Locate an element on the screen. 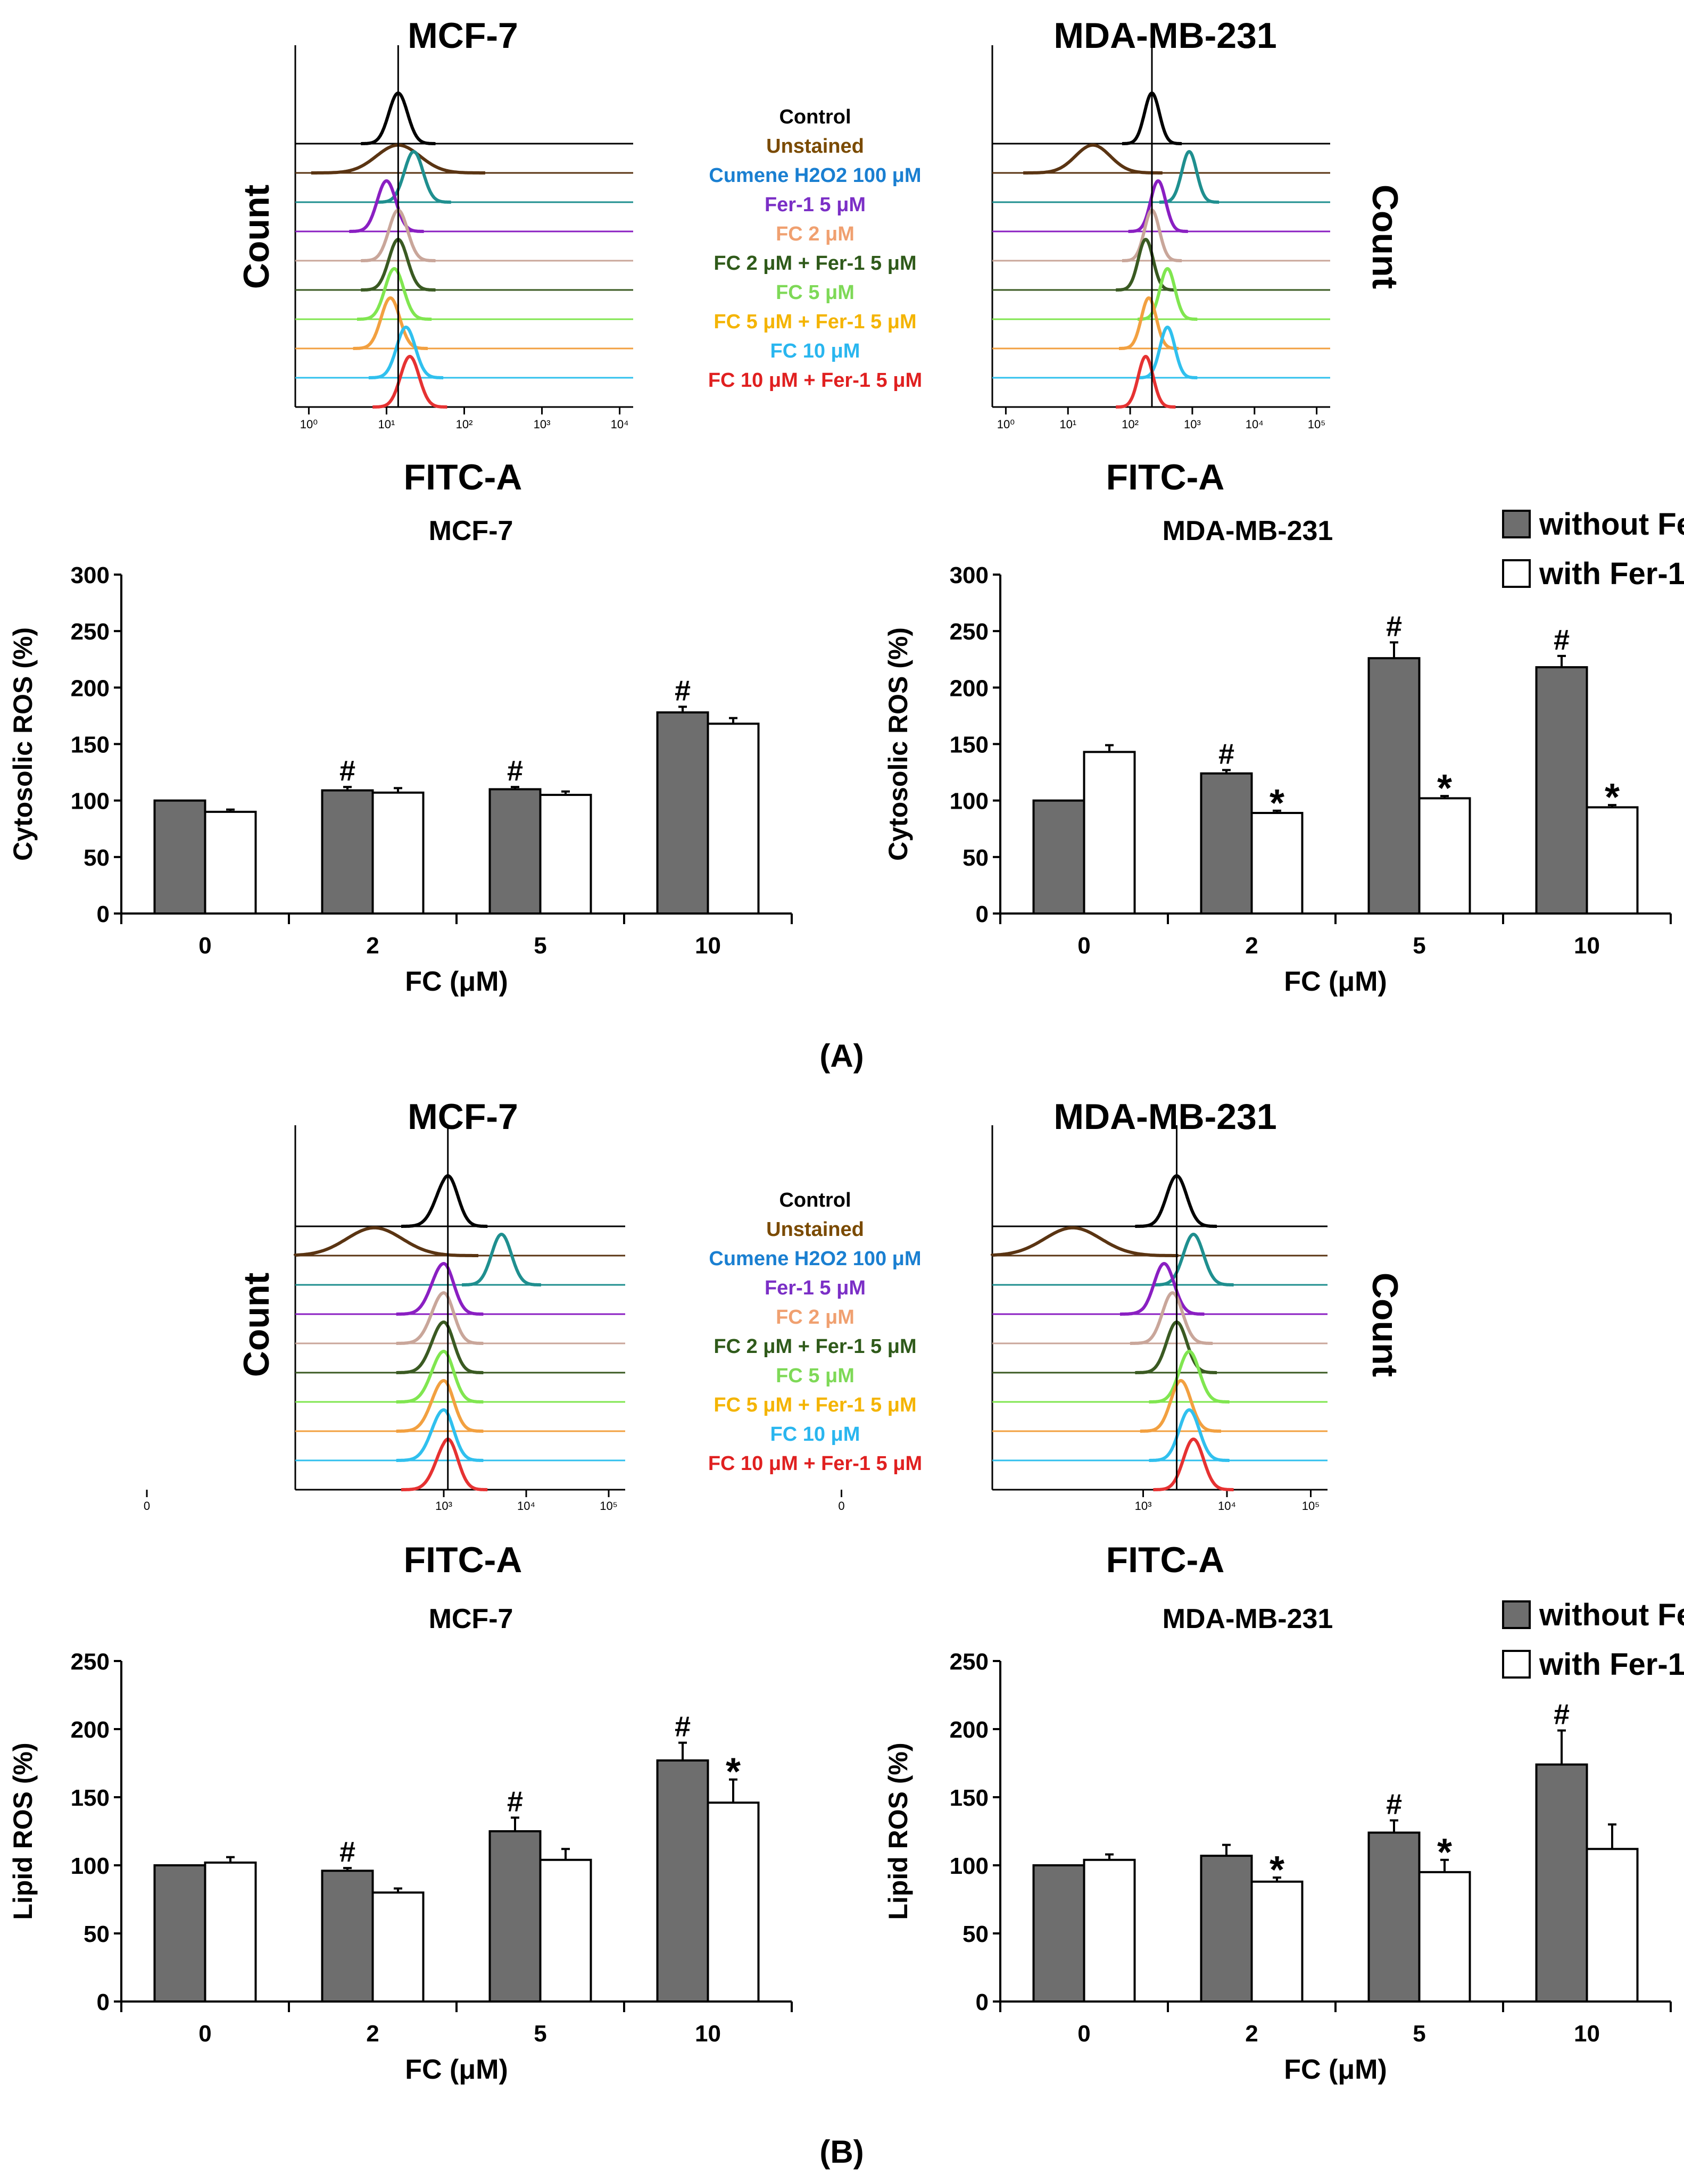  flow-tick-label: 10⁰ is located at coordinates (309, 425).